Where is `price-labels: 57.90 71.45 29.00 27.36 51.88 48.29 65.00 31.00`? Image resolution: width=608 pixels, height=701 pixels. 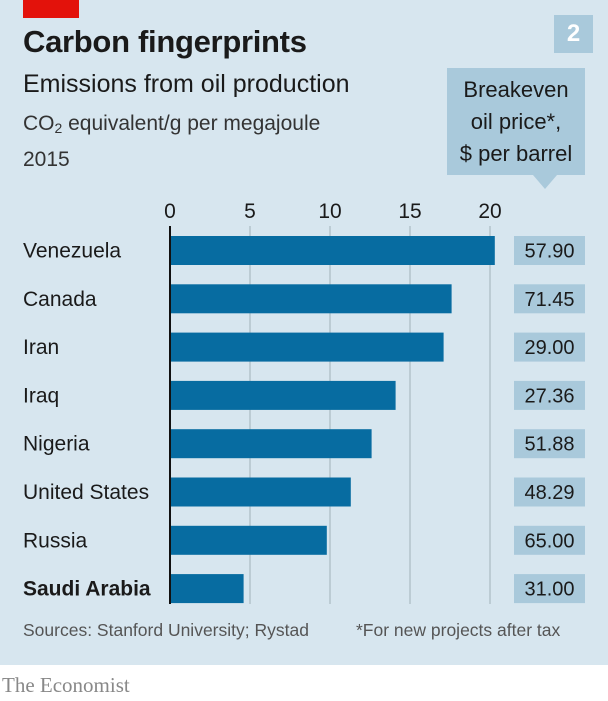 price-labels: 57.90 71.45 29.00 27.36 51.88 48.29 65.00 31.00 is located at coordinates (549, 420).